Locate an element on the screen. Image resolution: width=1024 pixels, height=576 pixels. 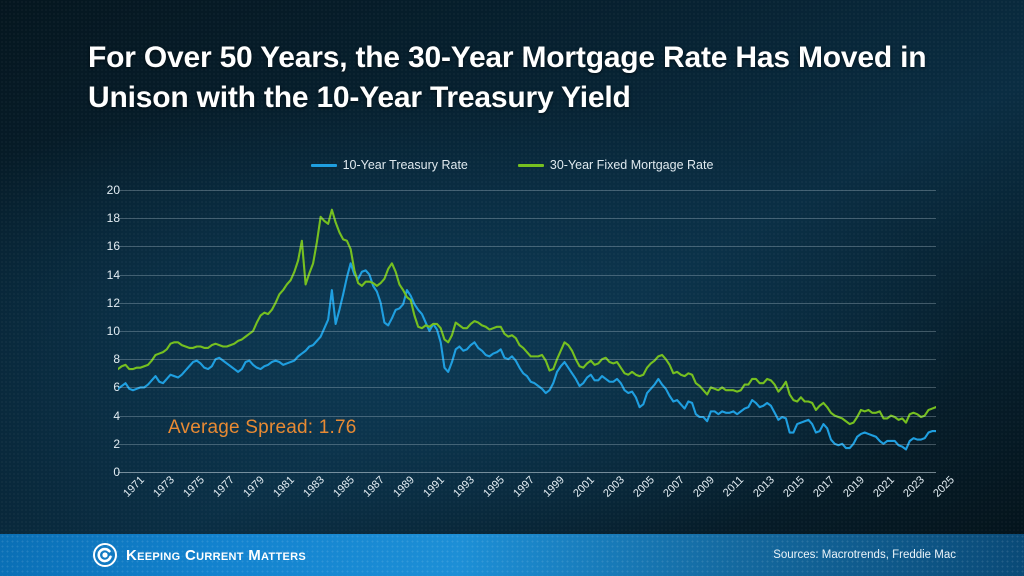
y-axis-tick-8: 8 is located at coordinates (116, 359).